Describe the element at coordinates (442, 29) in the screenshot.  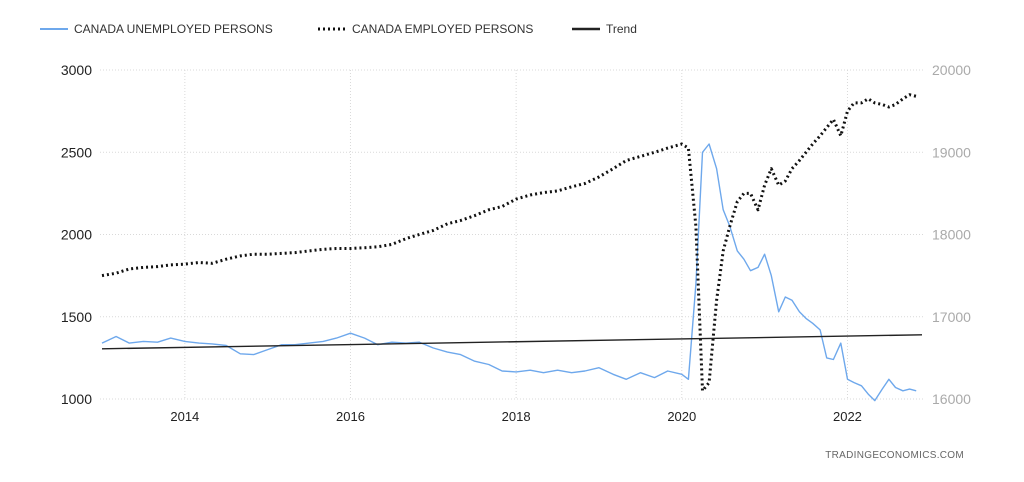
I see `legend-label: CANADA EMPLOYED PERSONS` at that location.